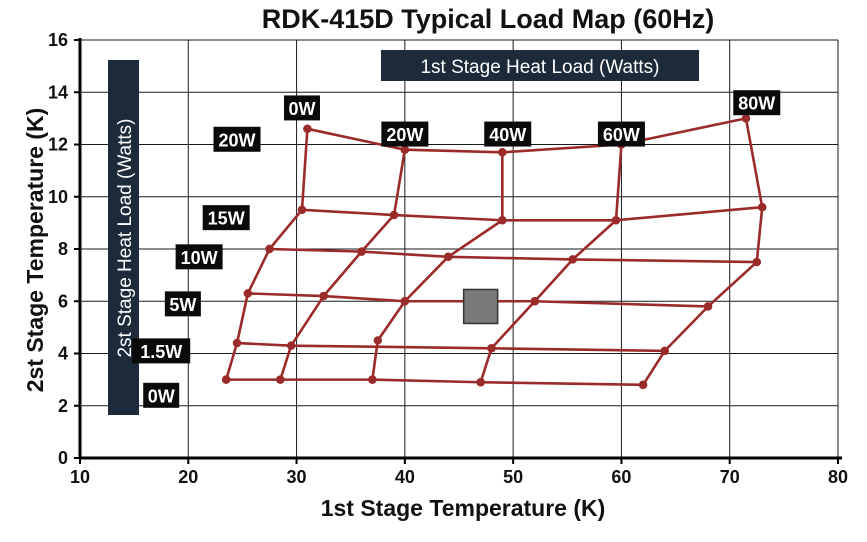  Describe the element at coordinates (730, 477) in the screenshot. I see `x-tick-label: 70` at that location.